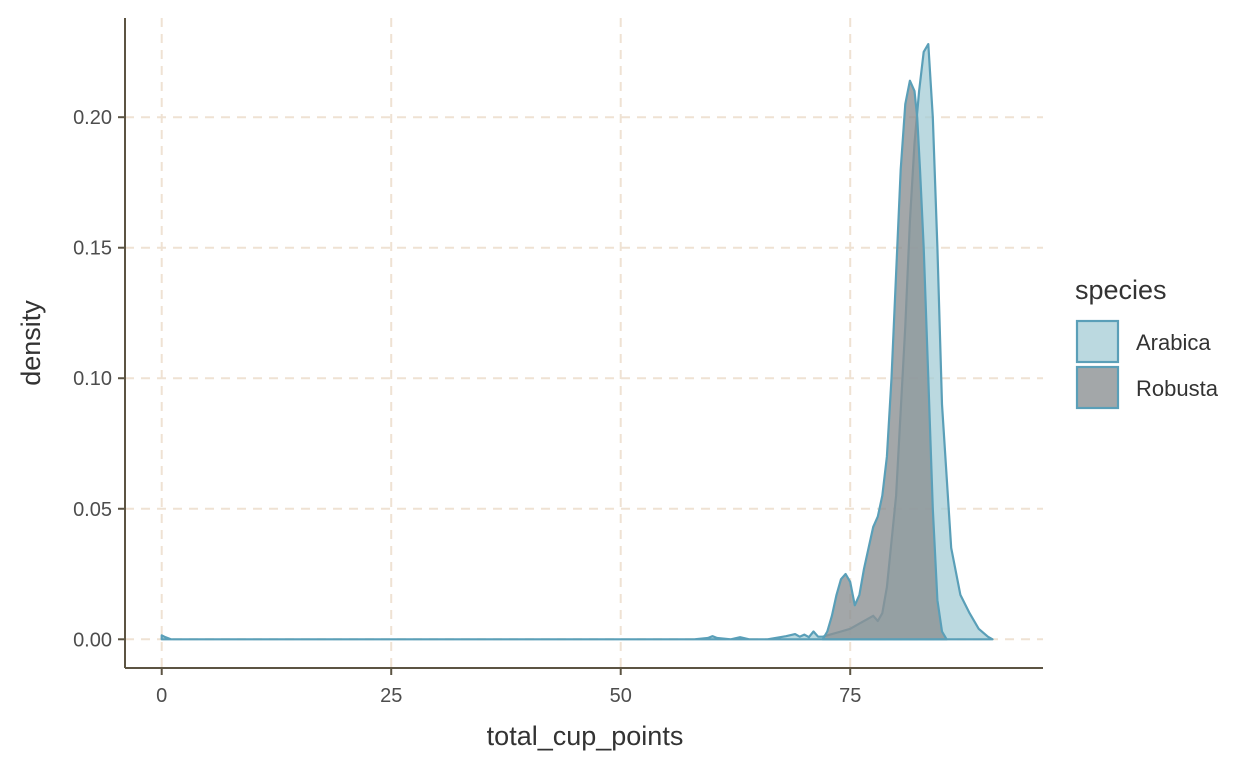 The height and width of the screenshot is (768, 1248). What do you see at coordinates (92, 249) in the screenshot?
I see `y-tick-label: 0.15` at bounding box center [92, 249].